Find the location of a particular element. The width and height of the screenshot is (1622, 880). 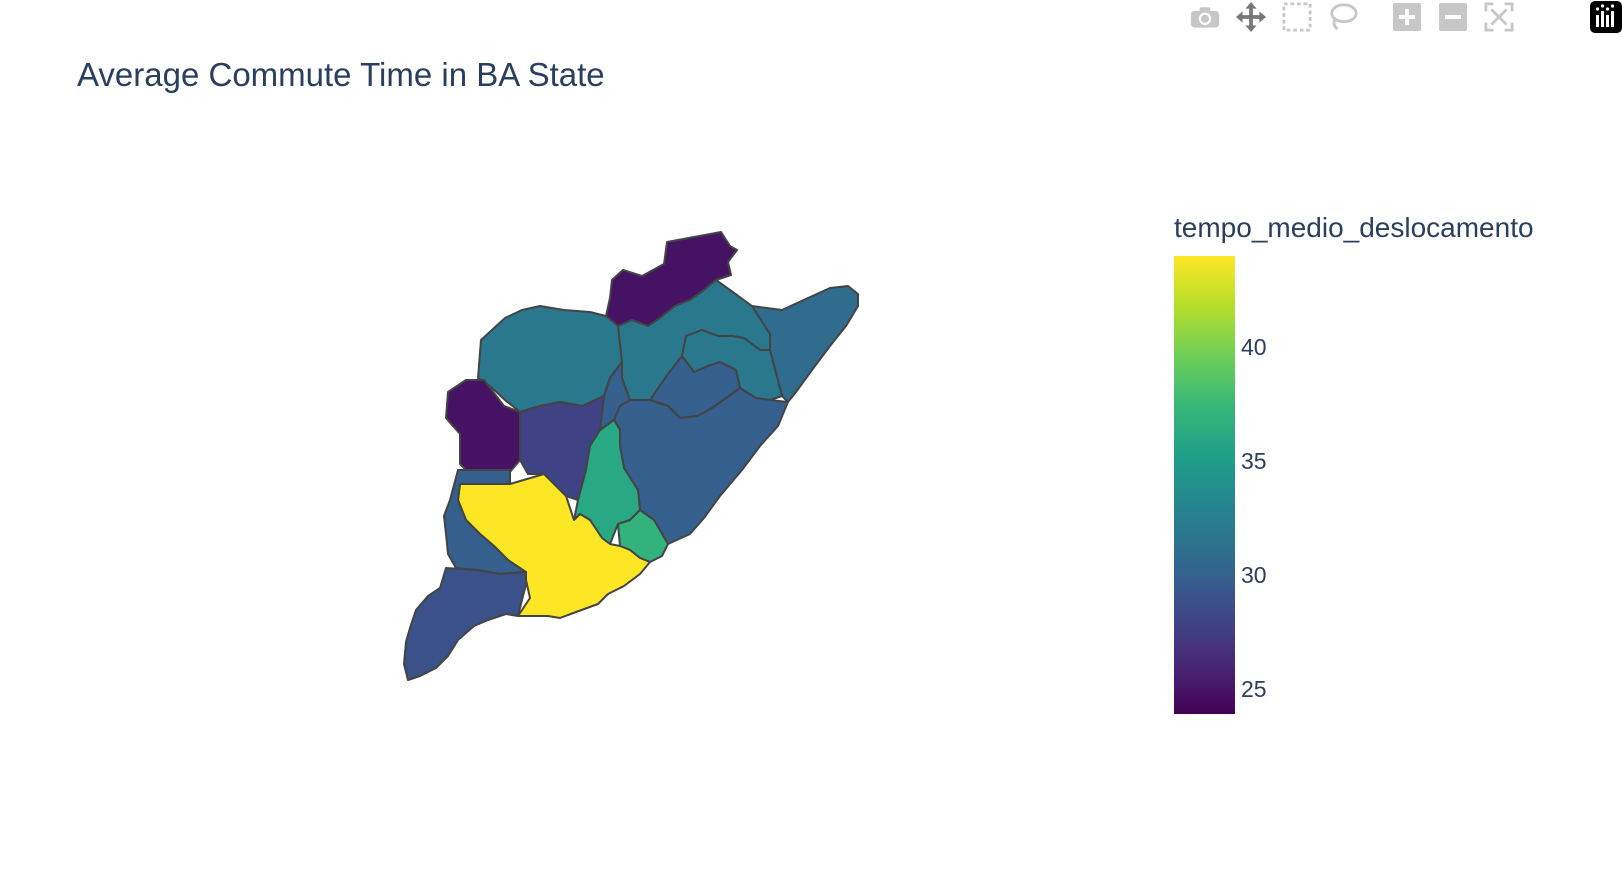

lasso-select-icon is located at coordinates (1343, 17).